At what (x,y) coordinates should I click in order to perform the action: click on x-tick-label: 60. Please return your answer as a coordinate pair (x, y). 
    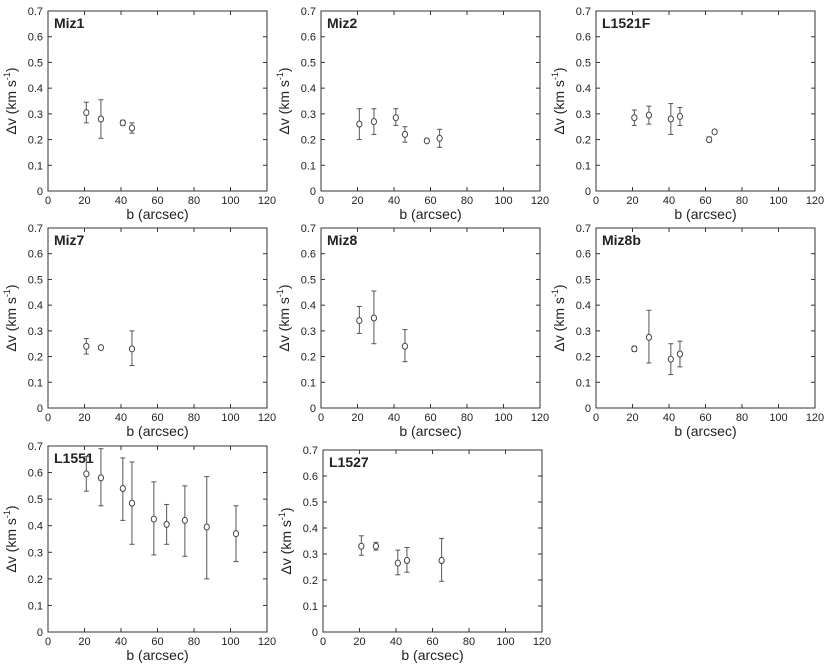
    Looking at the image, I should click on (432, 642).